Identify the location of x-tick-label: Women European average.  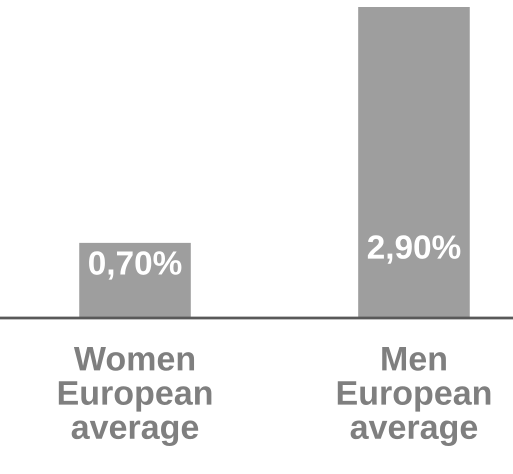
(135, 396).